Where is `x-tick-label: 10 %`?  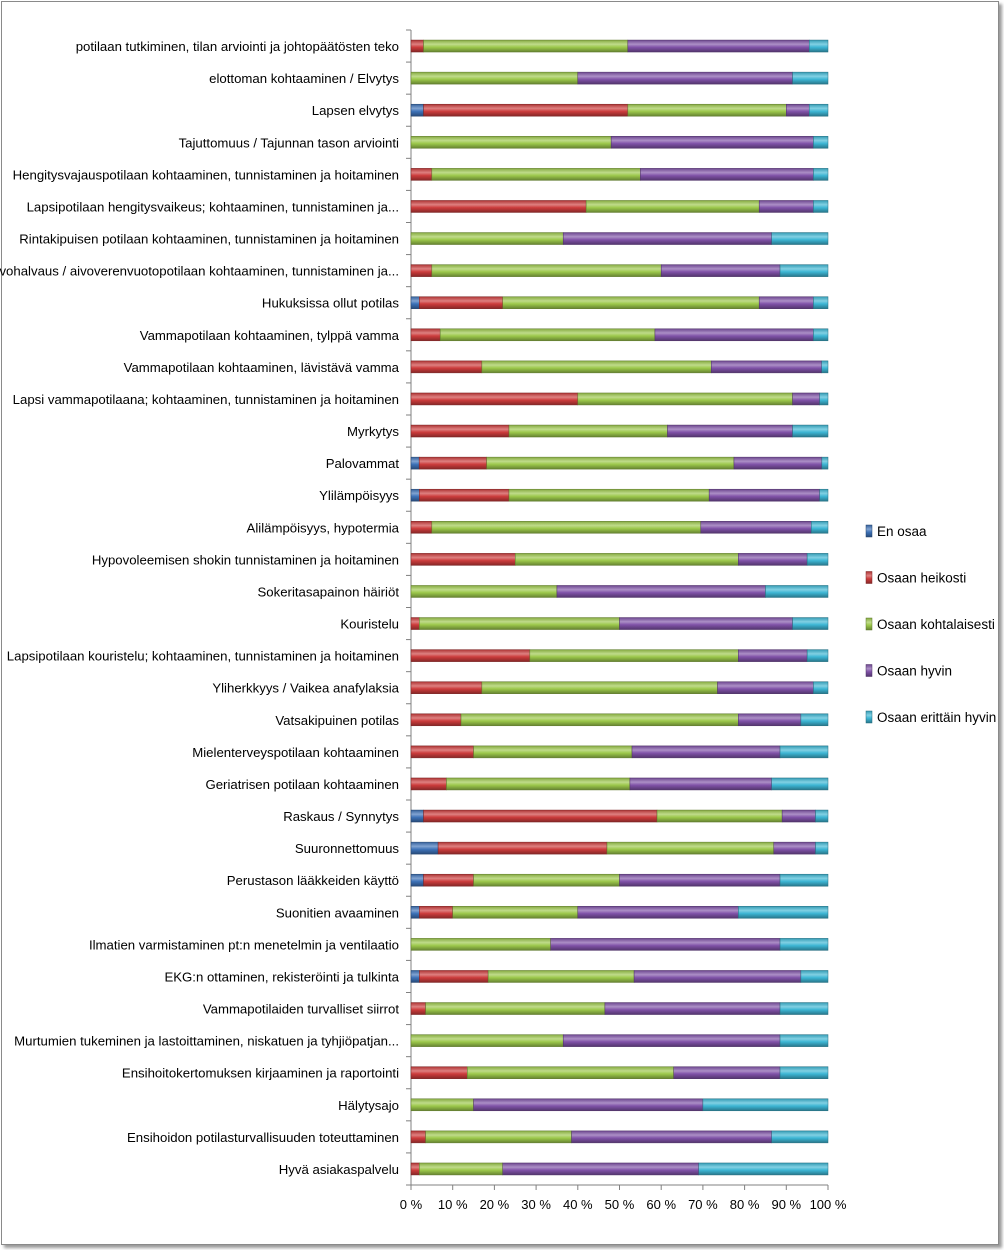 x-tick-label: 10 % is located at coordinates (453, 1204).